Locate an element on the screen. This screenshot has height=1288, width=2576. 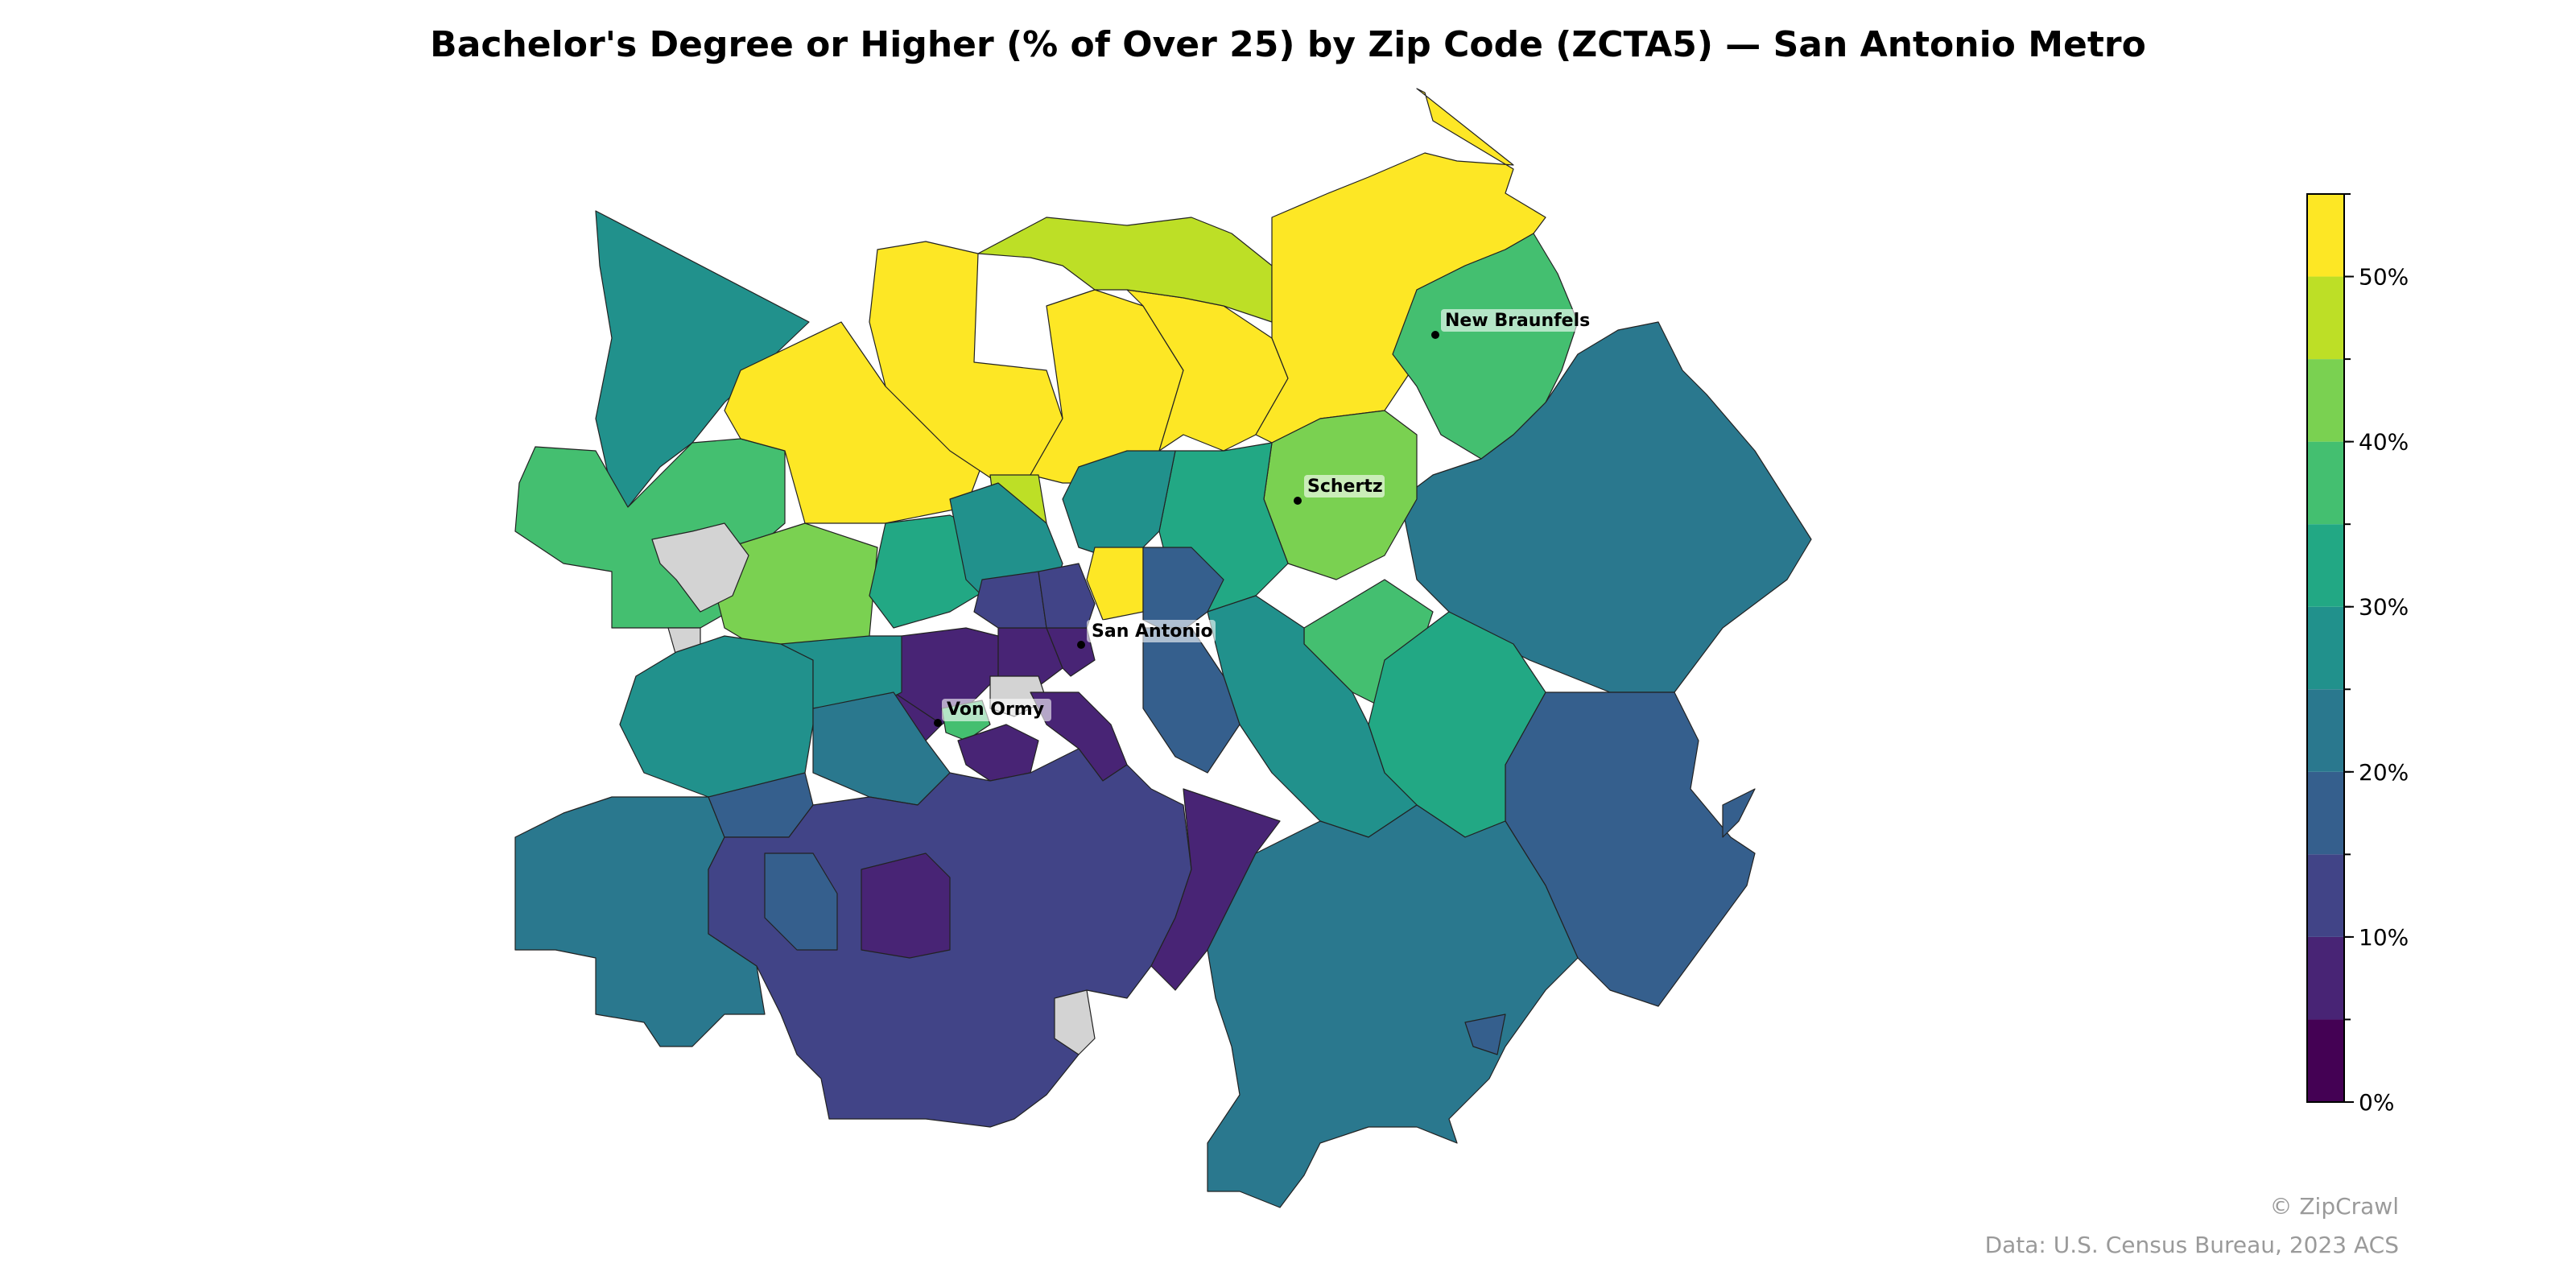
city-label-new-braunfels: New Braunfels is located at coordinates (1517, 321).